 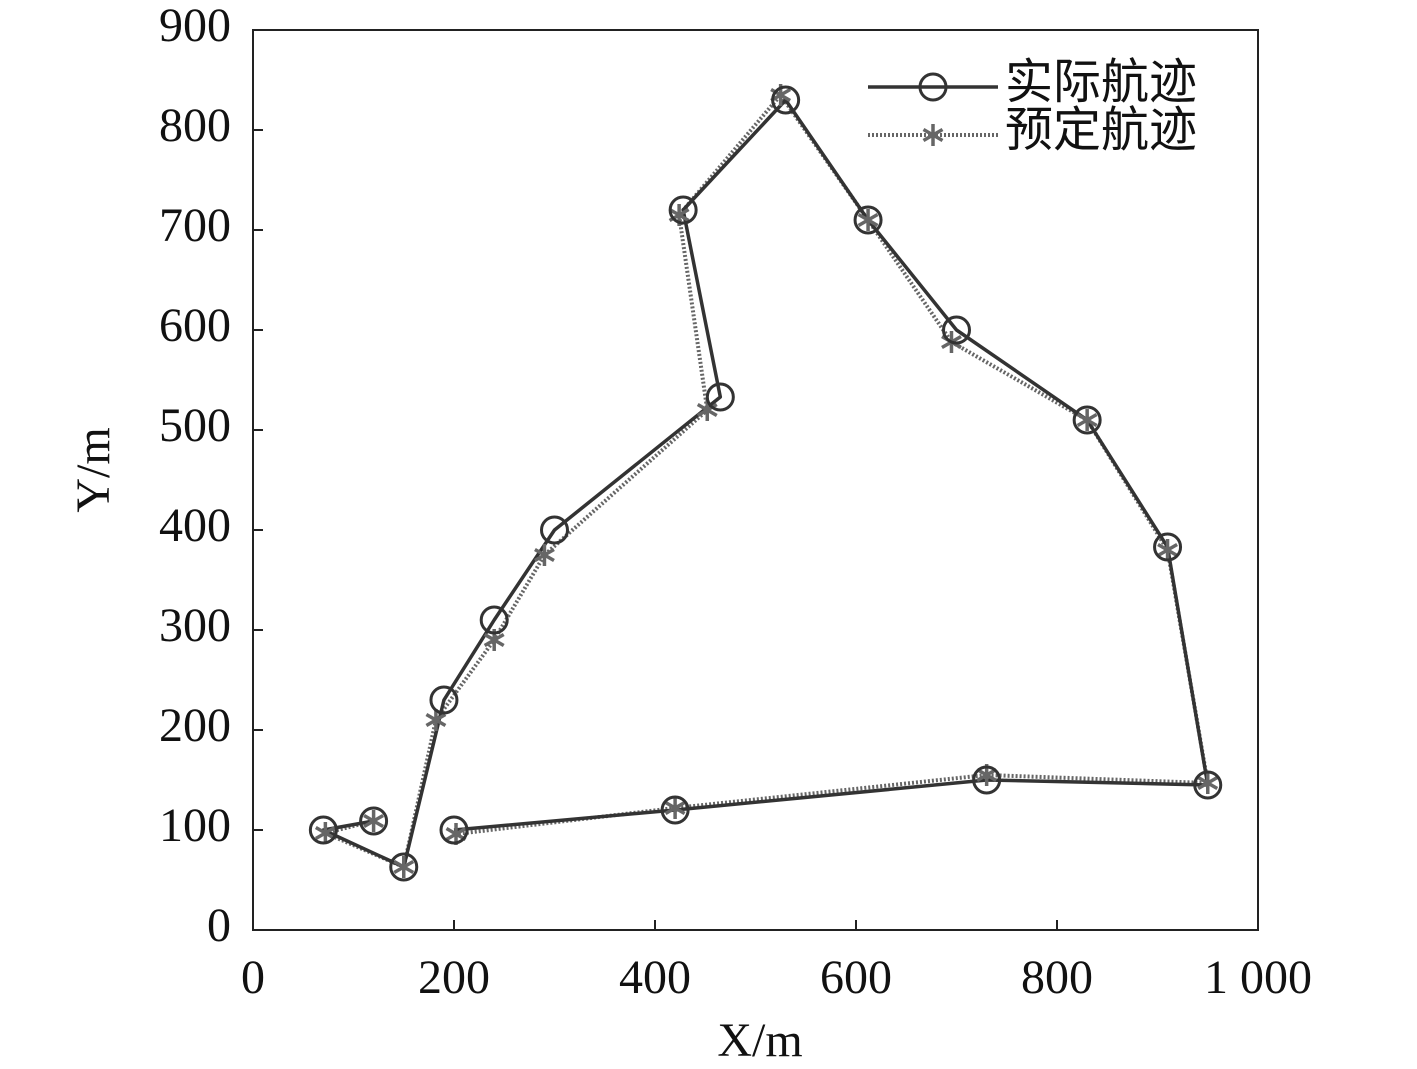 What do you see at coordinates (195, 525) in the screenshot?
I see `y-tick-label: 400` at bounding box center [195, 525].